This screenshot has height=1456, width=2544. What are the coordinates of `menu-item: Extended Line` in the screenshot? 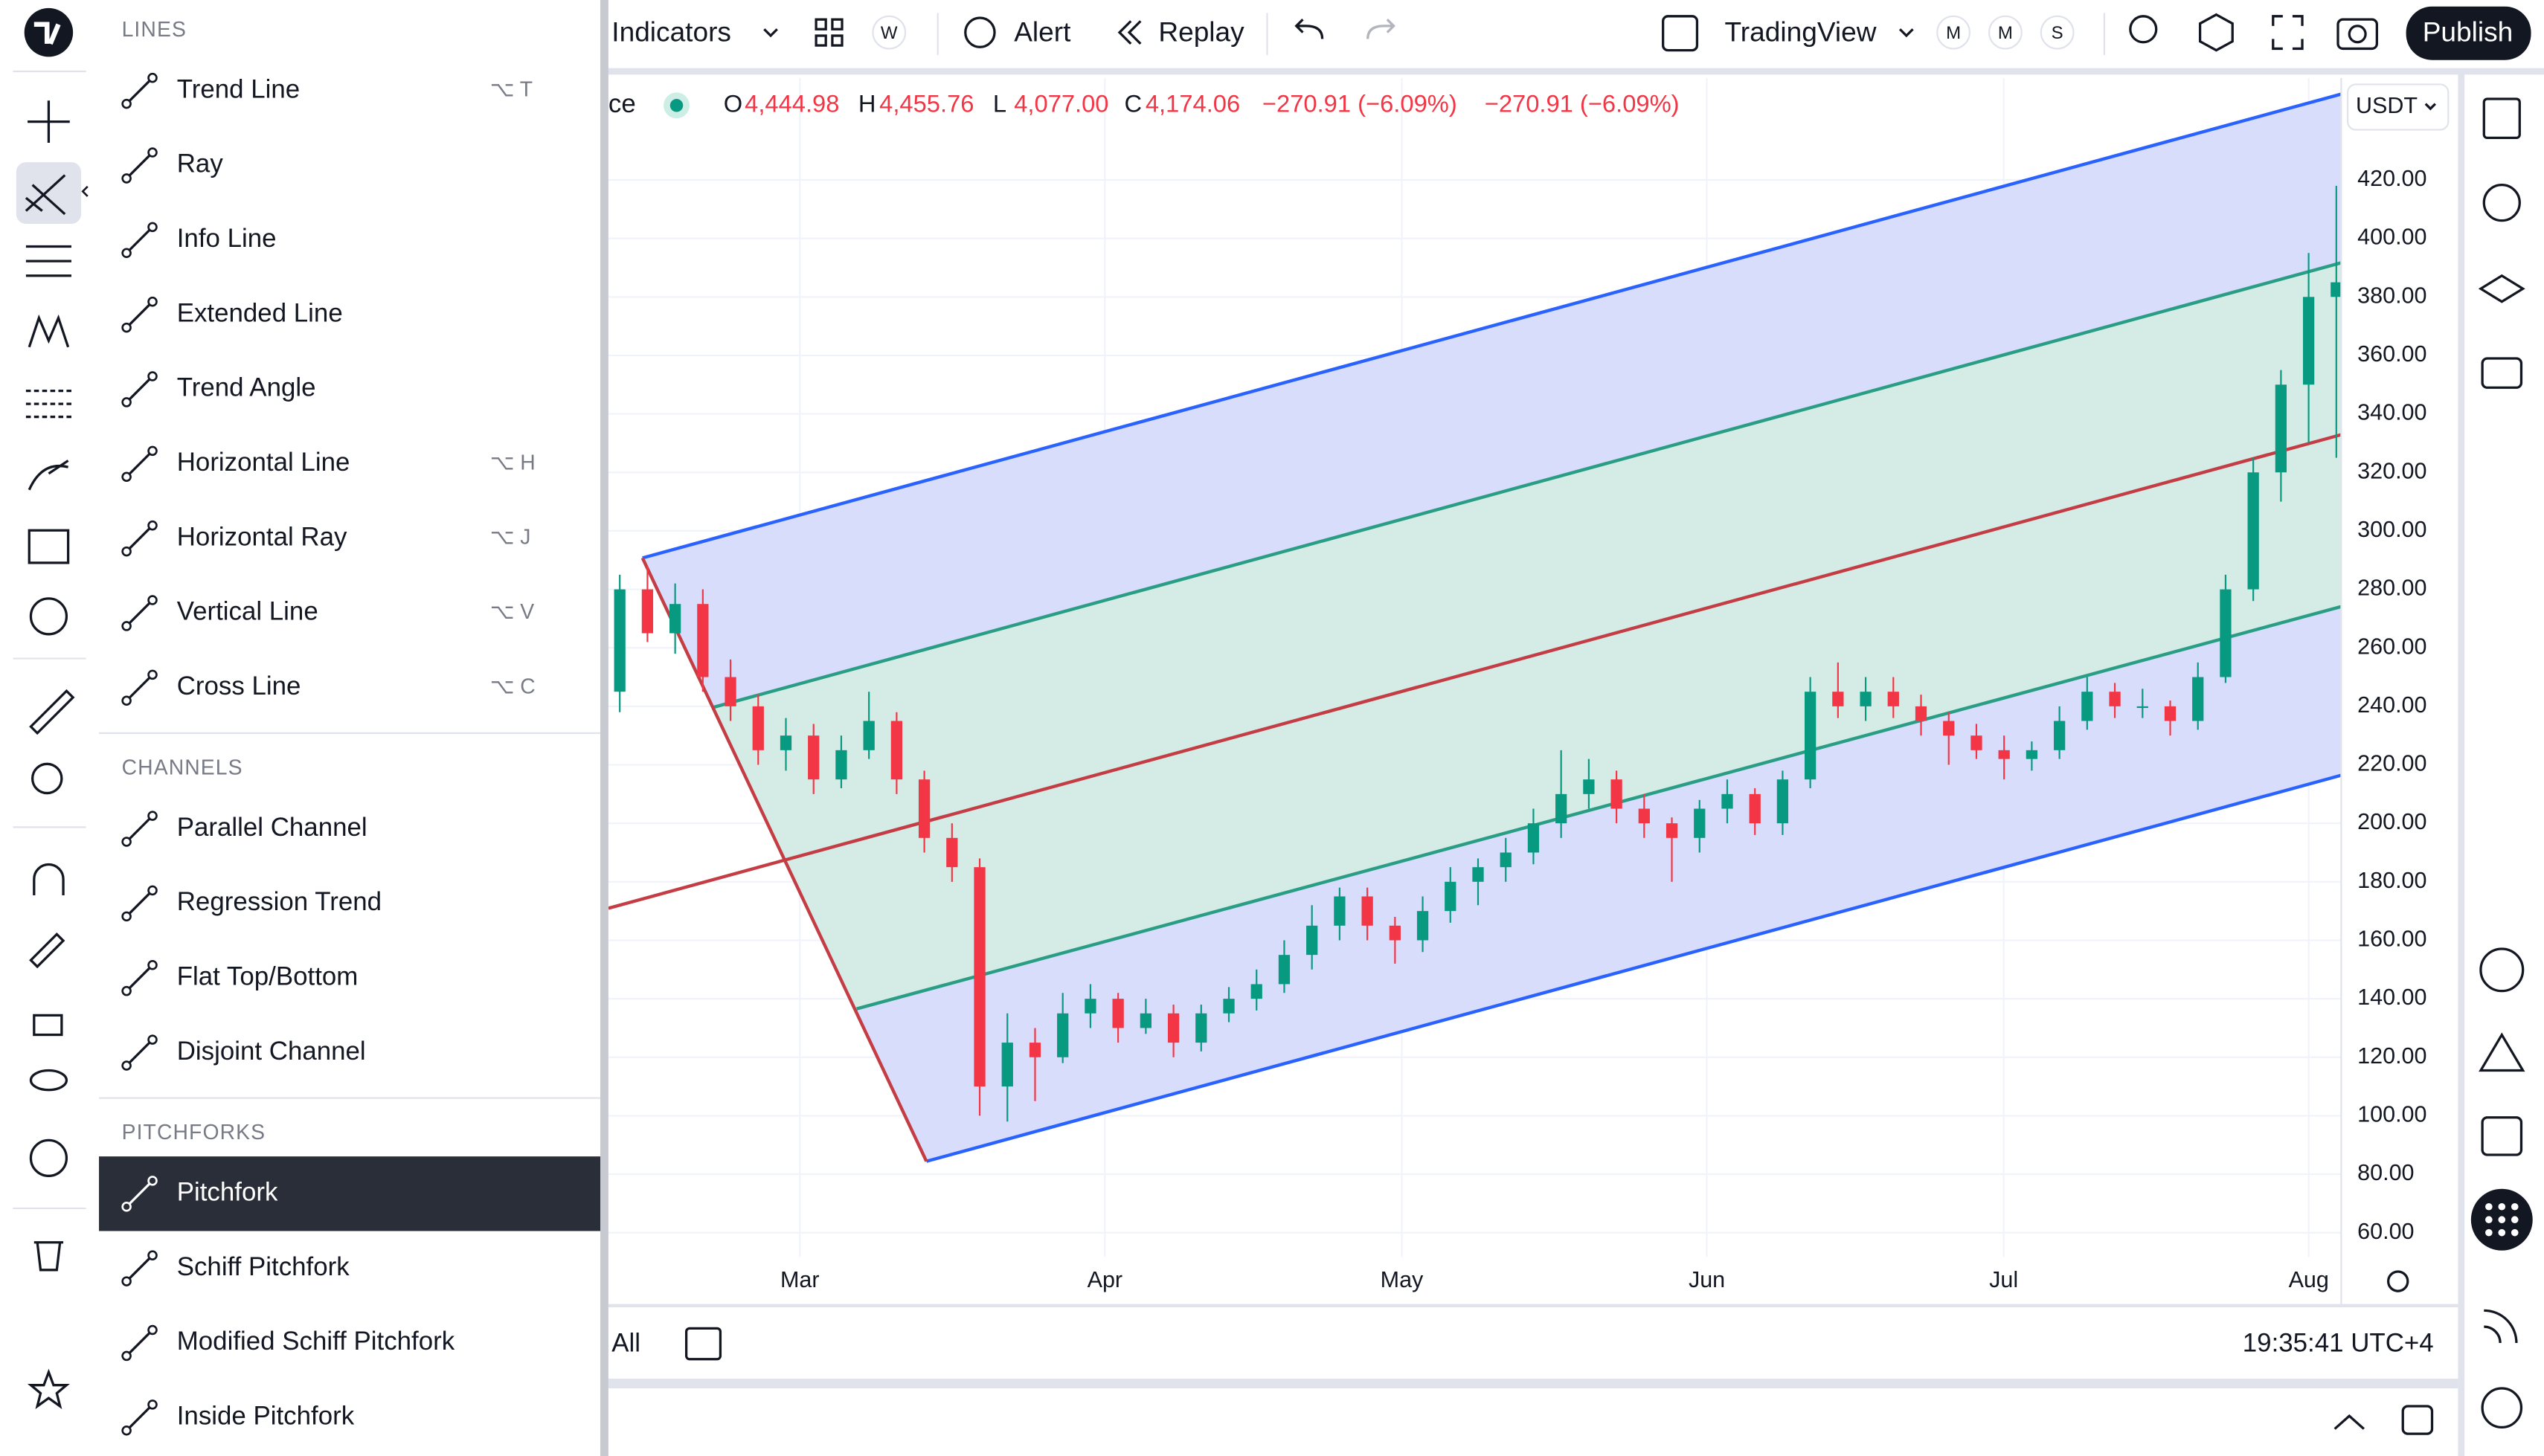 It's located at (260, 312).